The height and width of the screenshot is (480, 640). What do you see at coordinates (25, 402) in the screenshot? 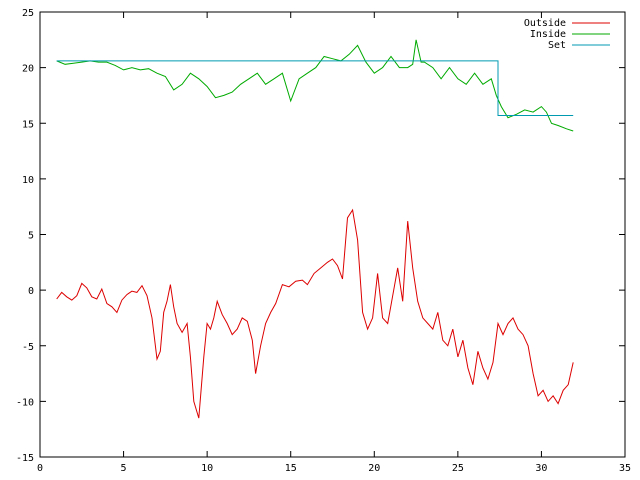
I see `y-tick-label: -10` at bounding box center [25, 402].